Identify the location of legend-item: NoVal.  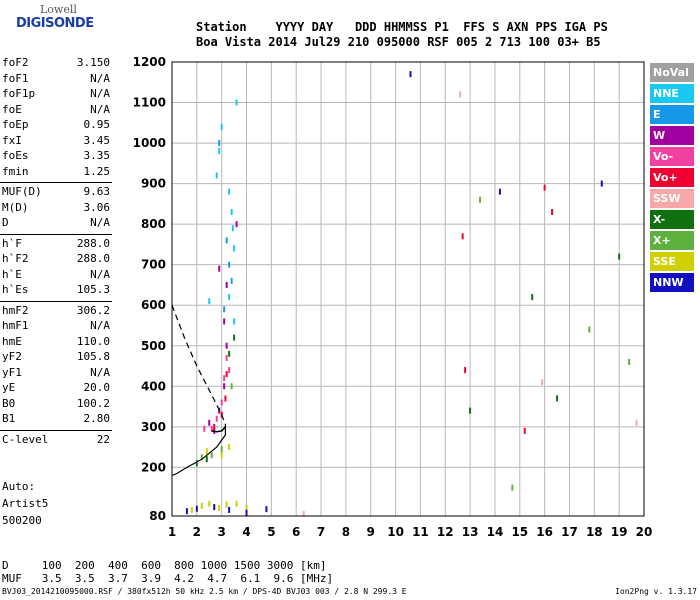
(672, 72).